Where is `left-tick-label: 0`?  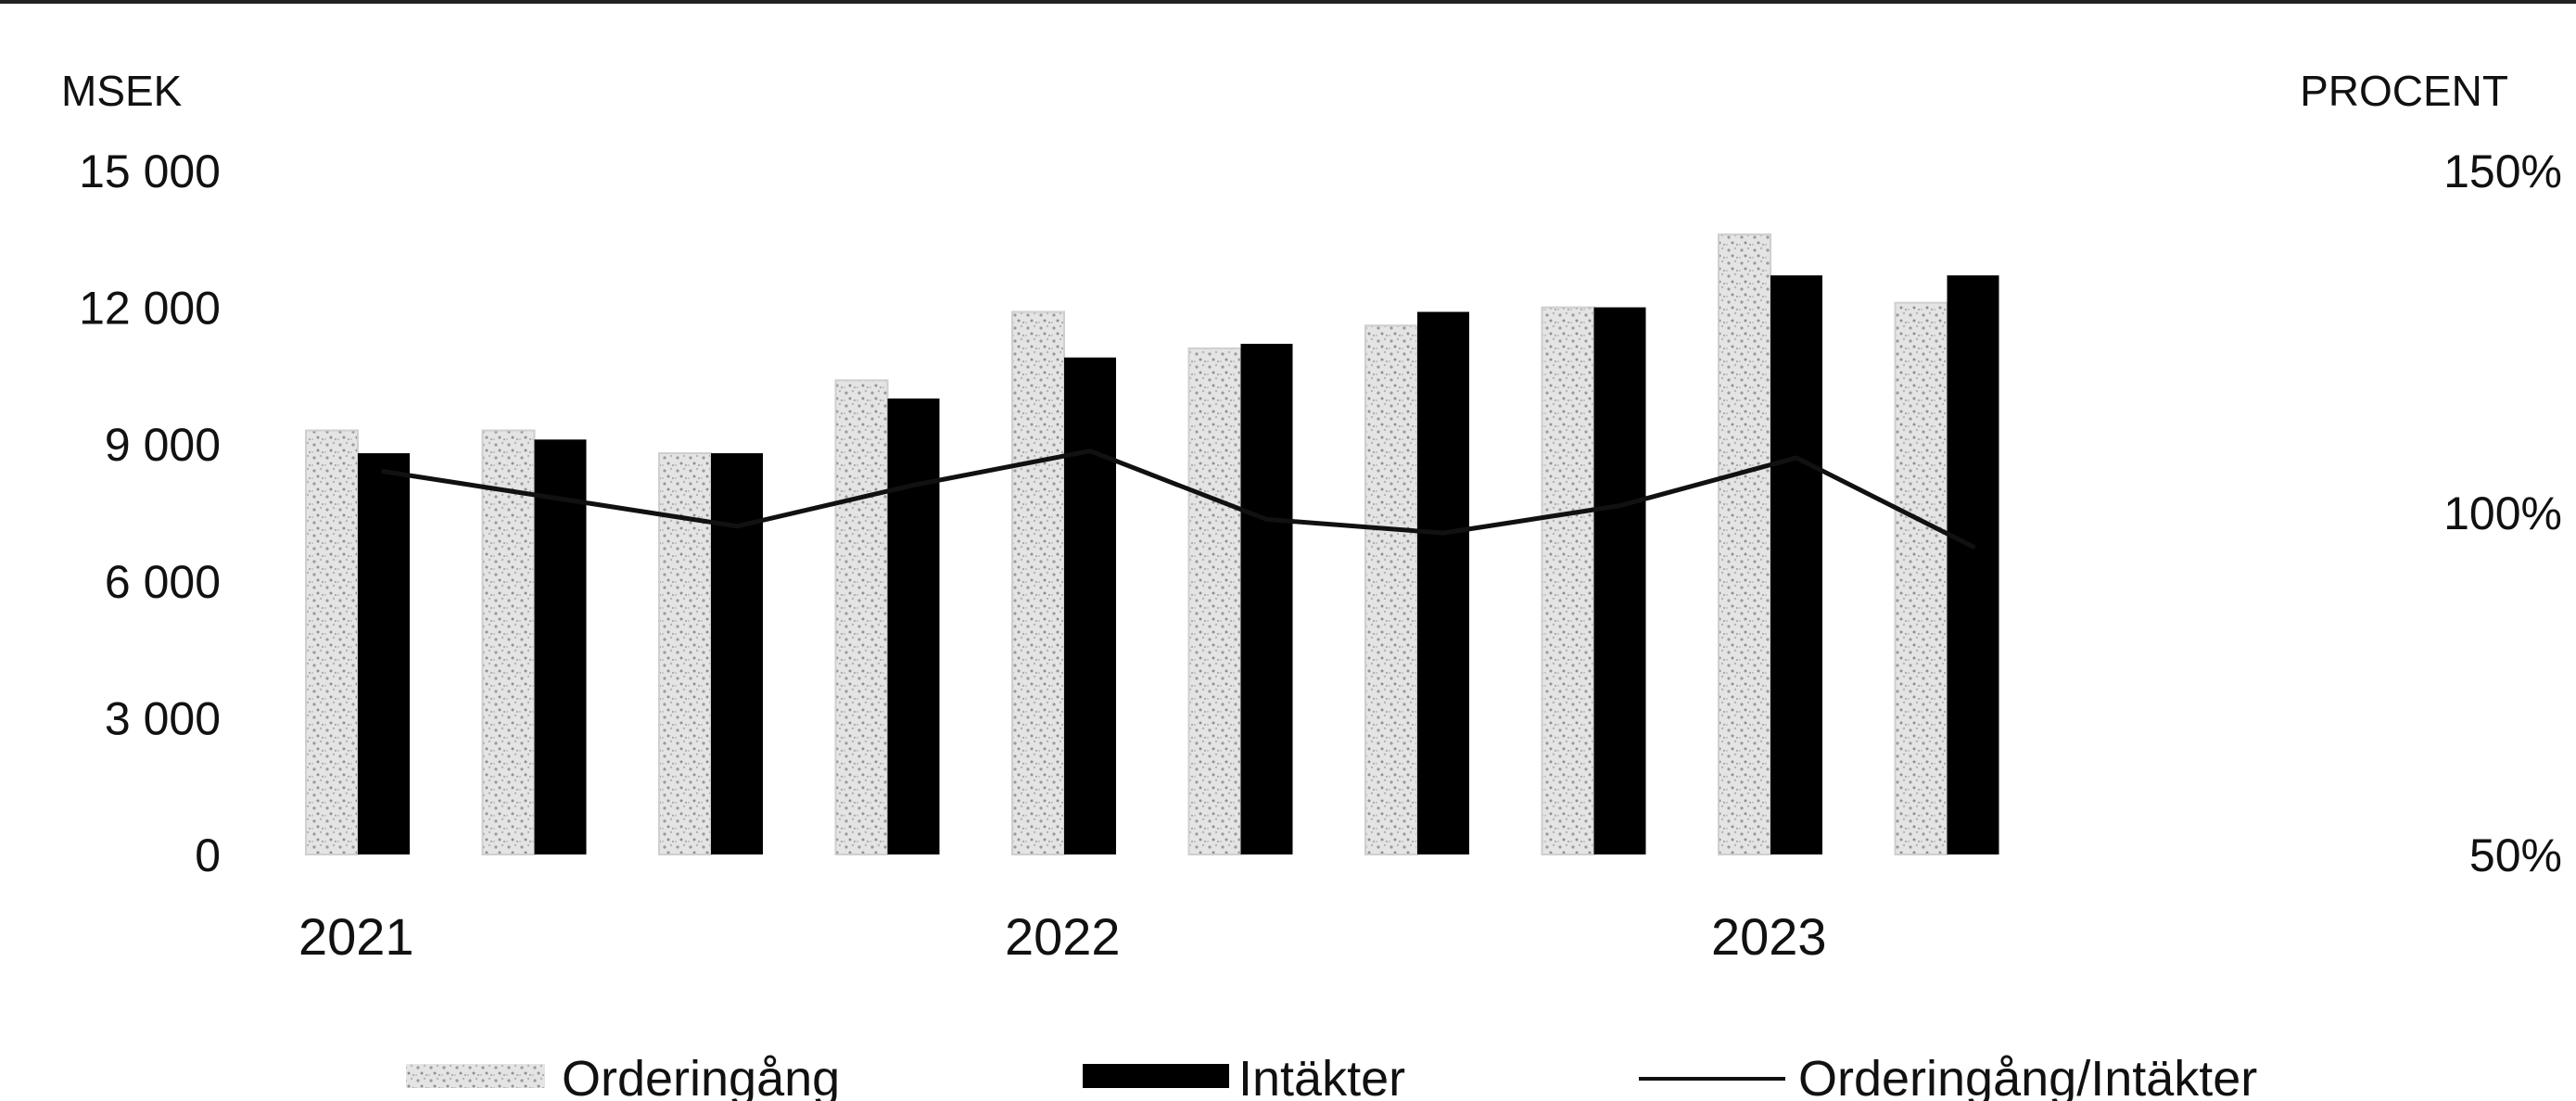 left-tick-label: 0 is located at coordinates (208, 855).